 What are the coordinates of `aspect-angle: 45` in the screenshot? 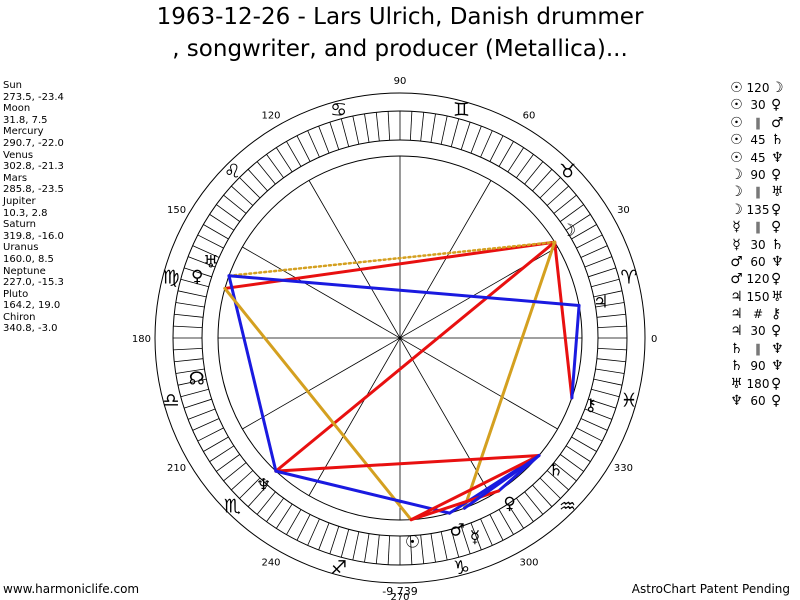 It's located at (758, 157).